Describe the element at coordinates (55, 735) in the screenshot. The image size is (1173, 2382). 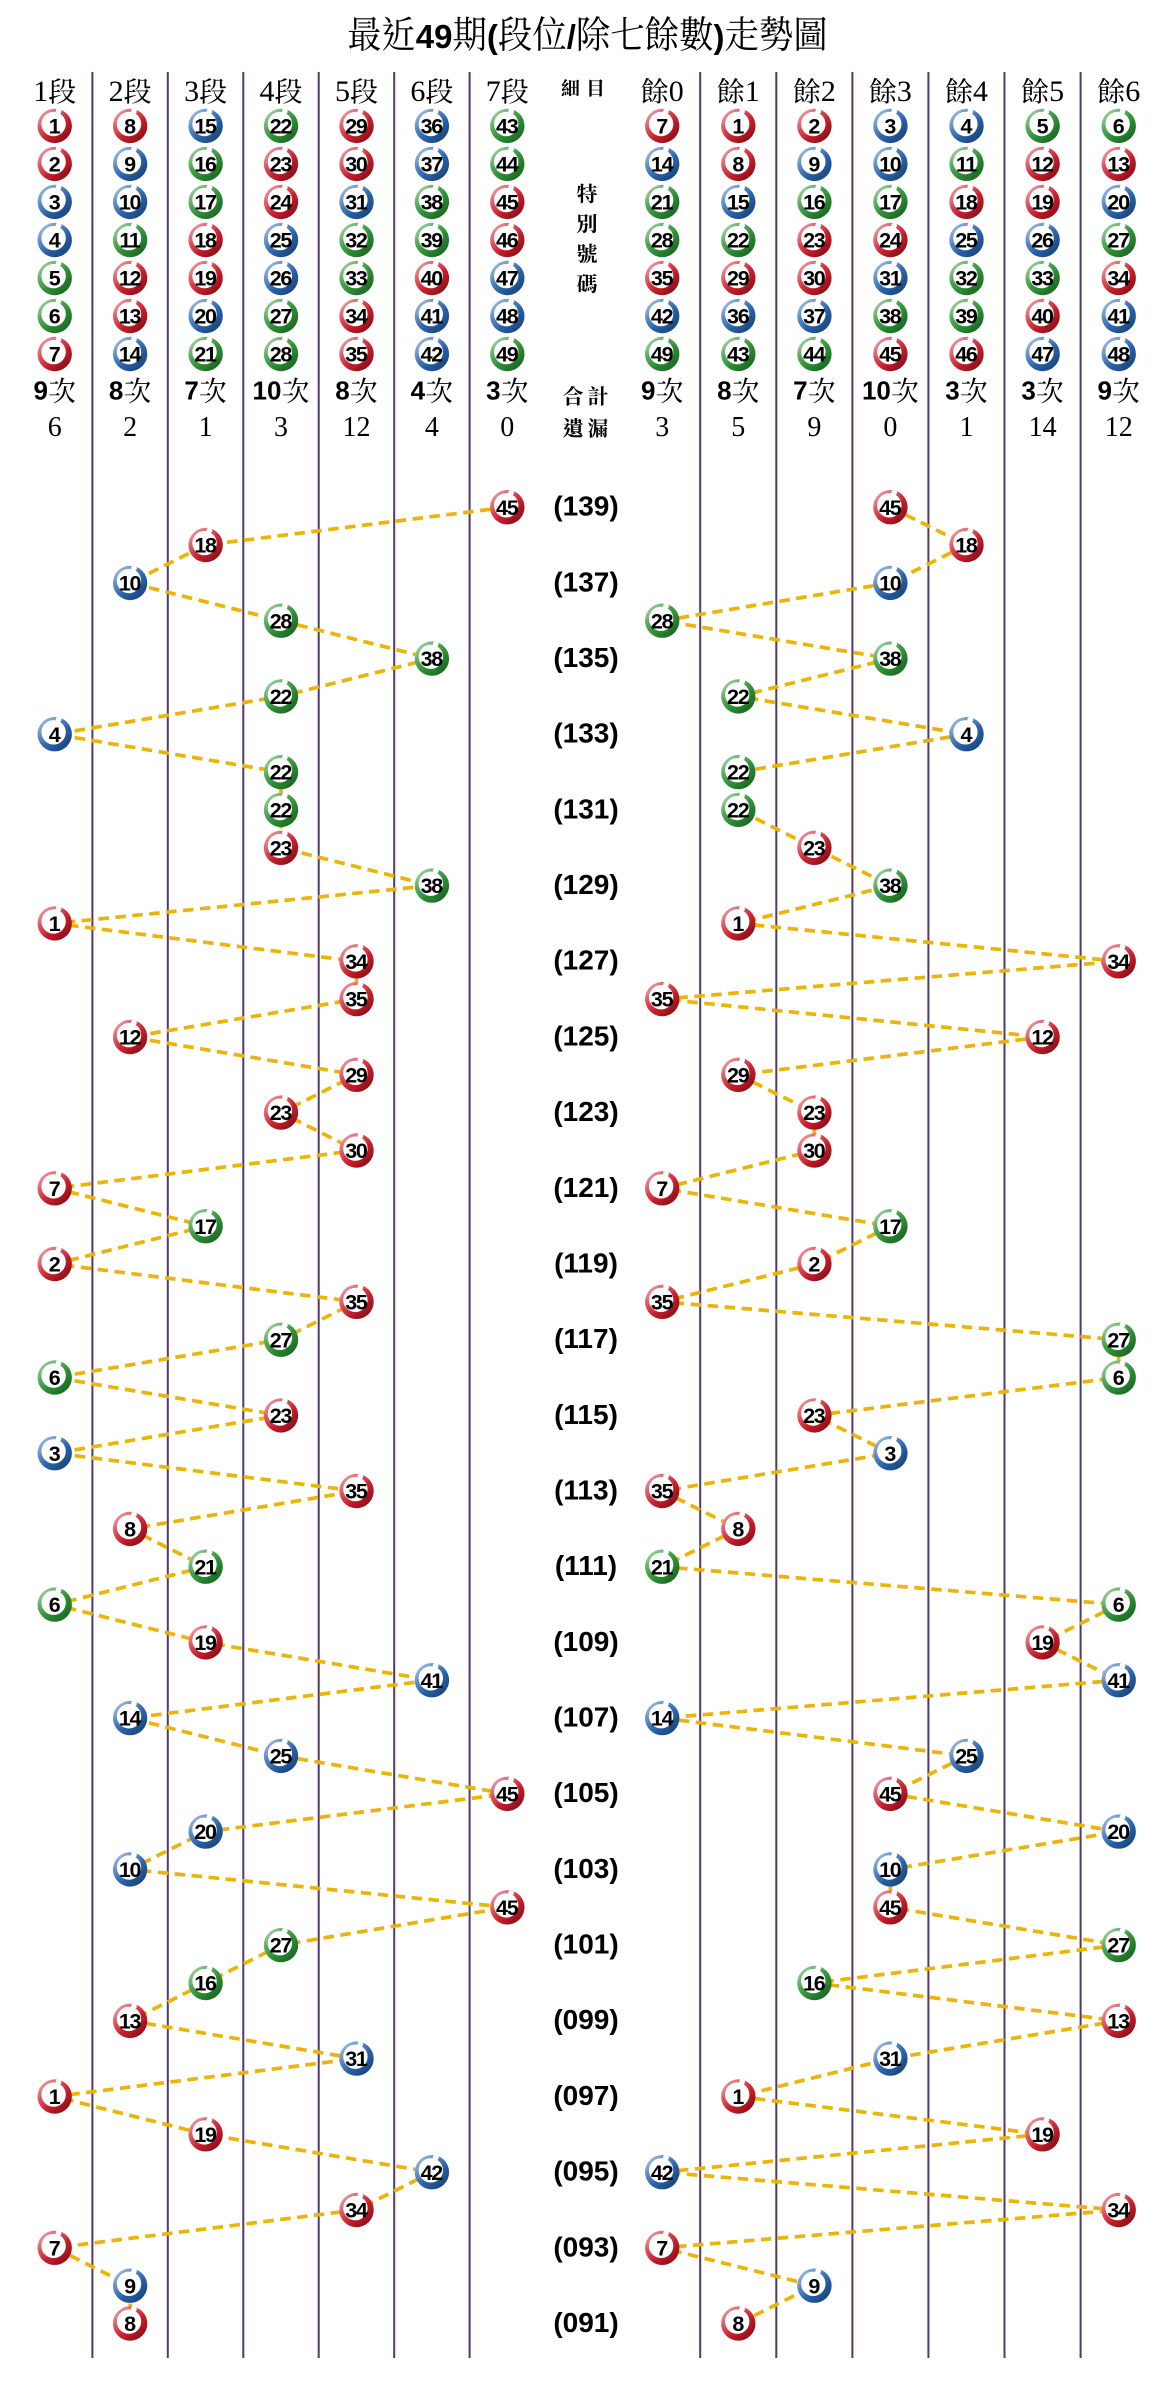
I see `svg-text: 4` at that location.